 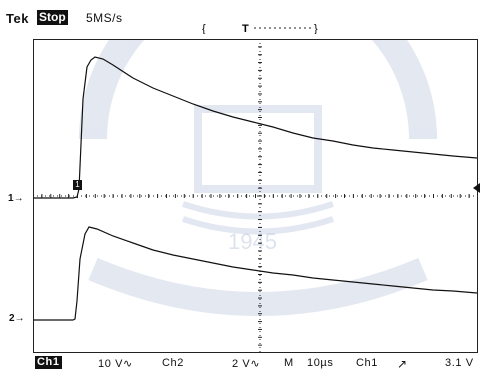 What do you see at coordinates (204, 28) in the screenshot?
I see `record-bracket-left-icon: {` at bounding box center [204, 28].